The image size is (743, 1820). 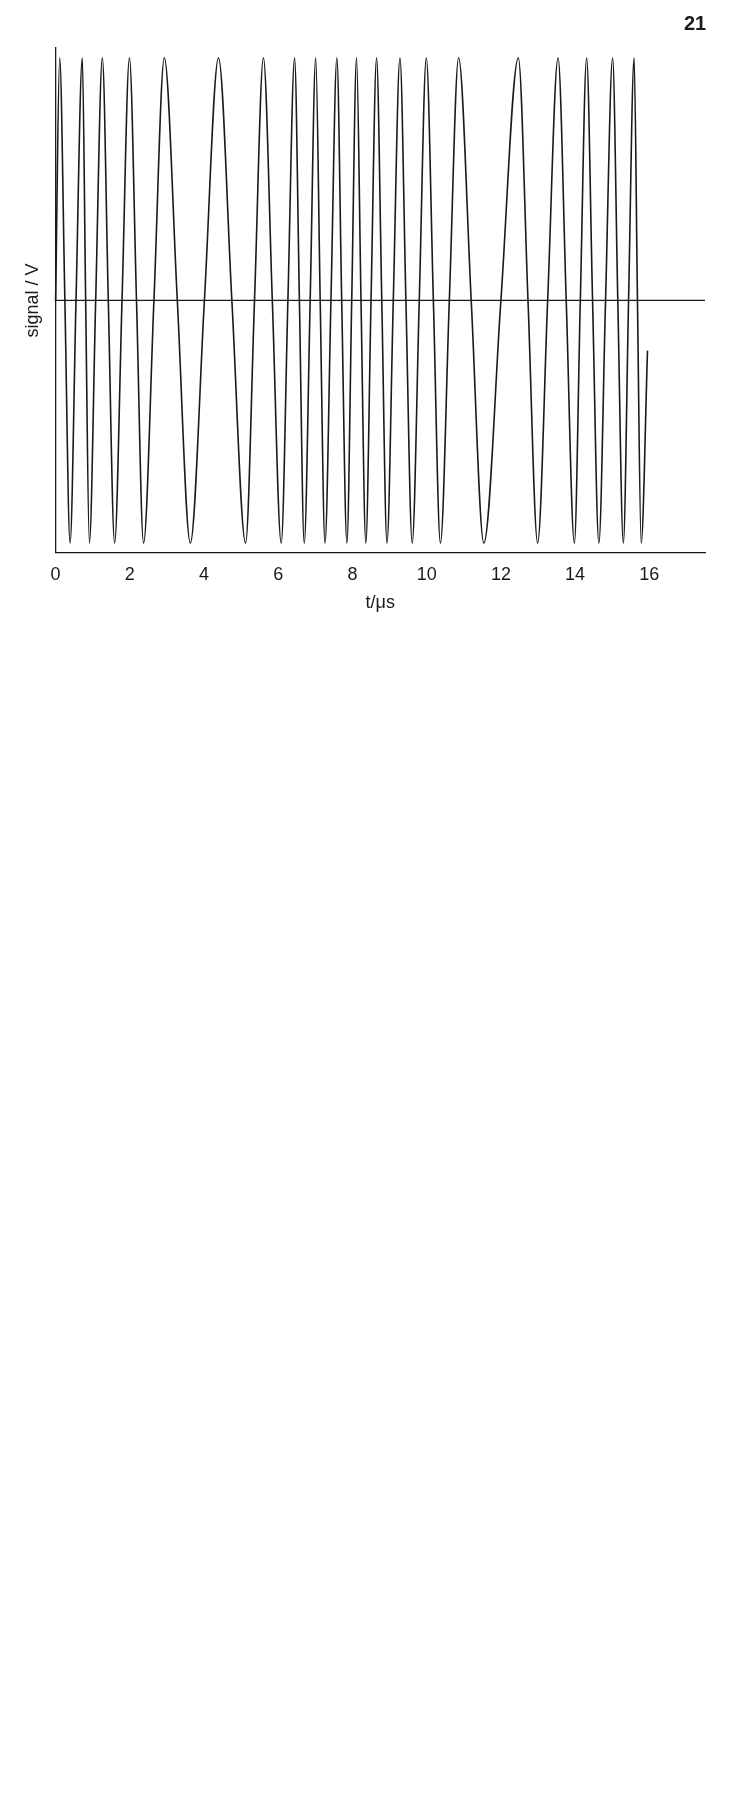 What do you see at coordinates (129, 573) in the screenshot?
I see `x-tick-label: 2` at bounding box center [129, 573].